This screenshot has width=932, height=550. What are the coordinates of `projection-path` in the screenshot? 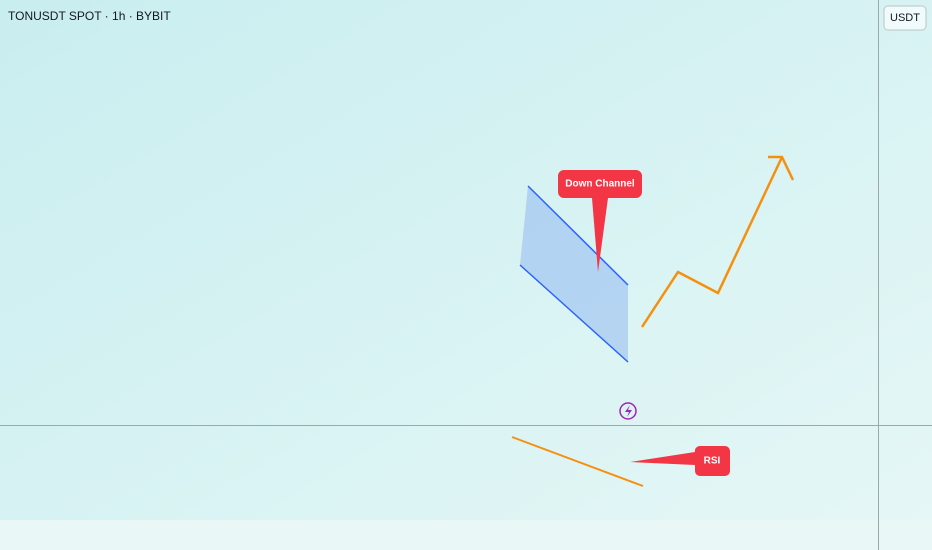 It's located at (712, 242).